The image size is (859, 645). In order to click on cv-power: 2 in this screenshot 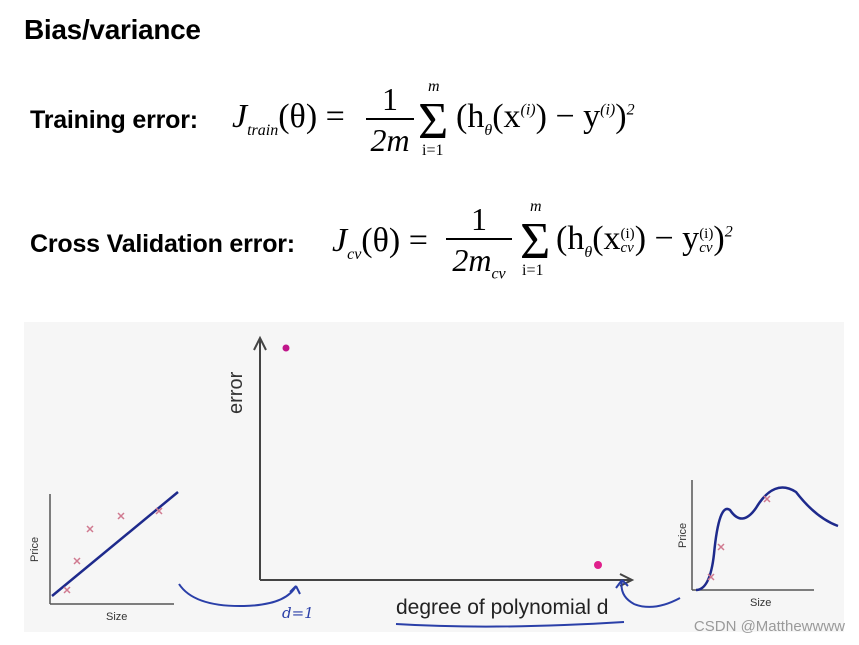, I will do `click(728, 232)`.